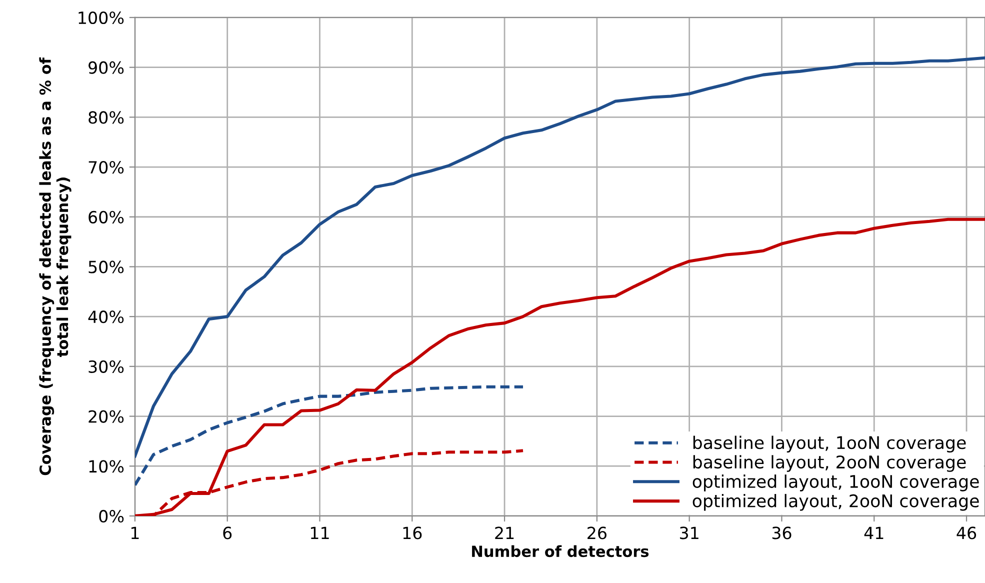 This screenshot has width=985, height=583. Describe the element at coordinates (319, 533) in the screenshot. I see `x-tick-label: 11` at that location.